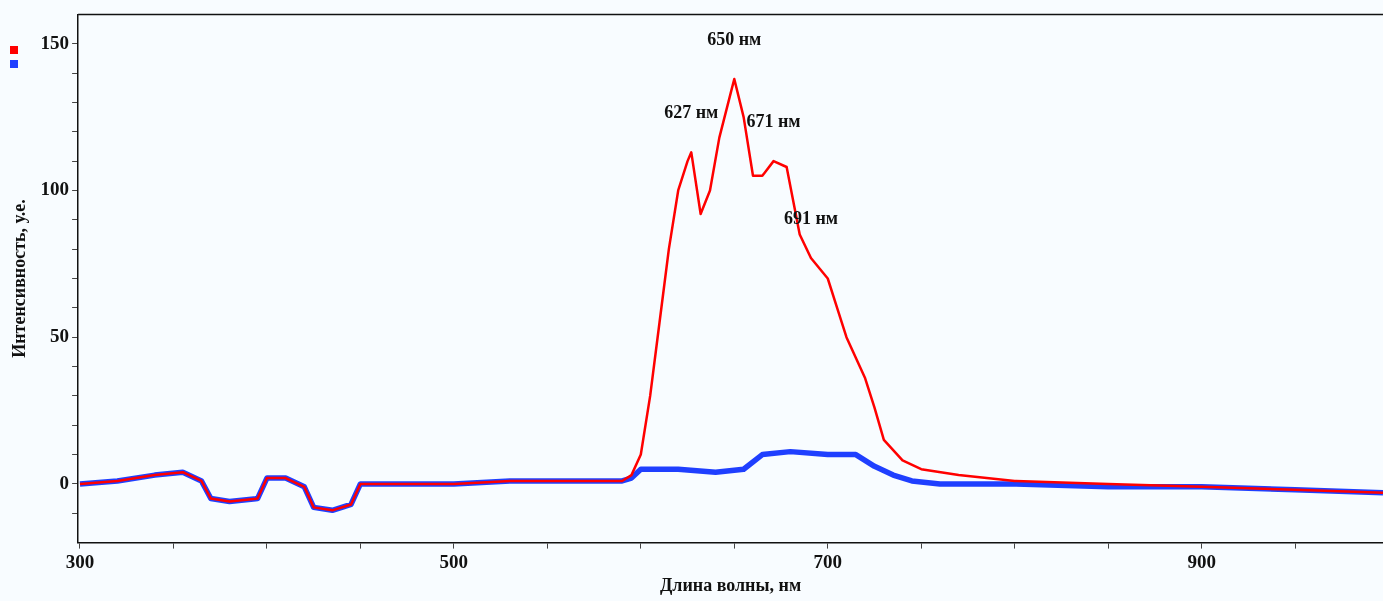 The width and height of the screenshot is (1383, 601). Describe the element at coordinates (730, 584) in the screenshot. I see `x-axis-title: Длина волны, нм` at that location.